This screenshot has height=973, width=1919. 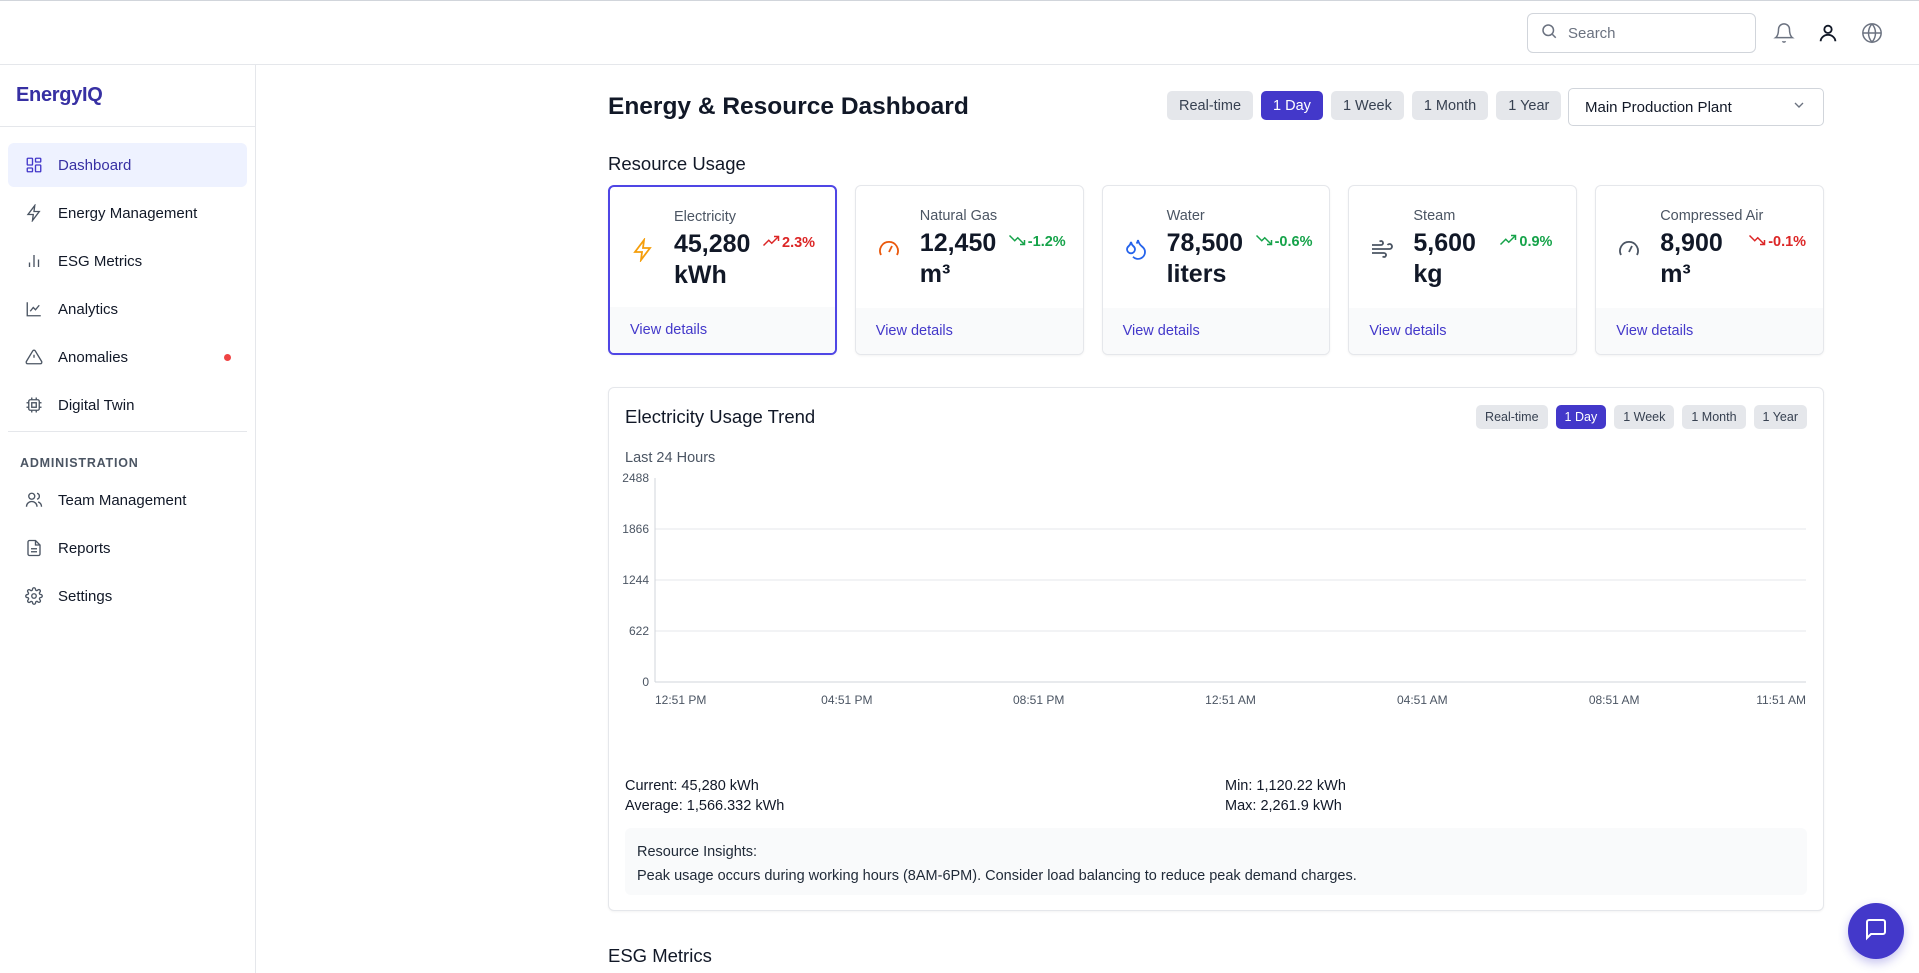 I want to click on sidebar-item-reports: Reports, so click(x=127, y=548).